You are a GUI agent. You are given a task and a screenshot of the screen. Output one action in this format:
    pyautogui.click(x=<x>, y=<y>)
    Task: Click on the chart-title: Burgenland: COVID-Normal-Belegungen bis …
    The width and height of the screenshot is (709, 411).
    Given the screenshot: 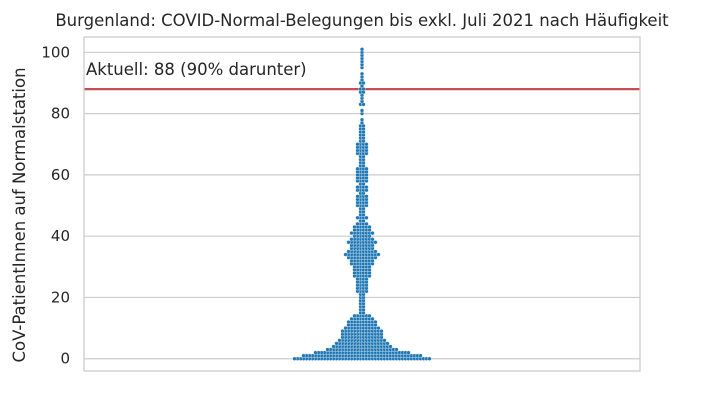 What is the action you would take?
    pyautogui.click(x=362, y=20)
    